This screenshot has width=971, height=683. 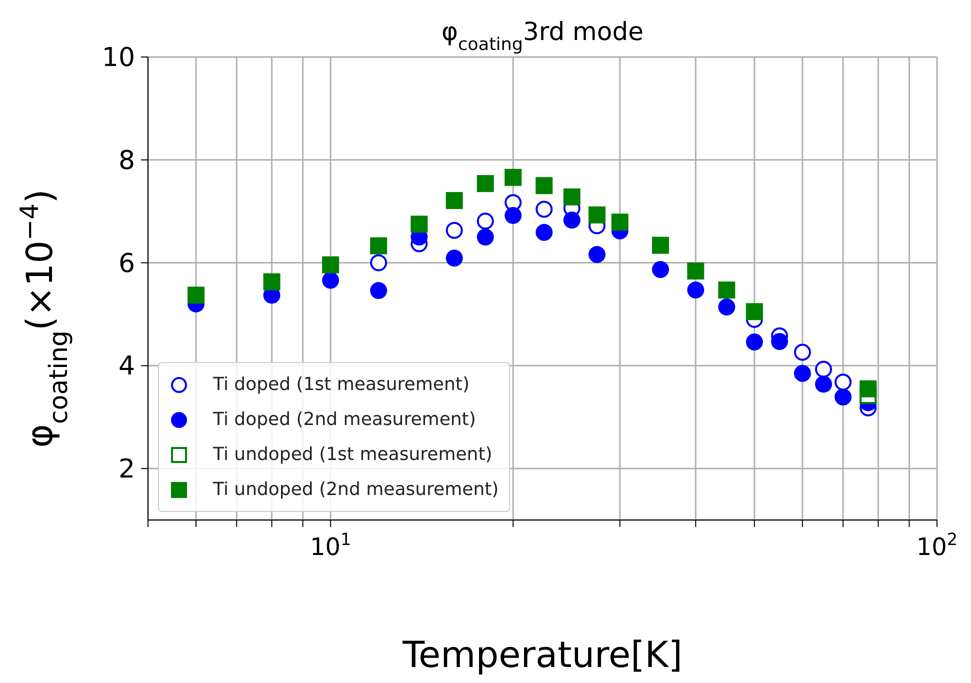 What do you see at coordinates (937, 545) in the screenshot?
I see `x-tick-label: 10$^{2}$` at bounding box center [937, 545].